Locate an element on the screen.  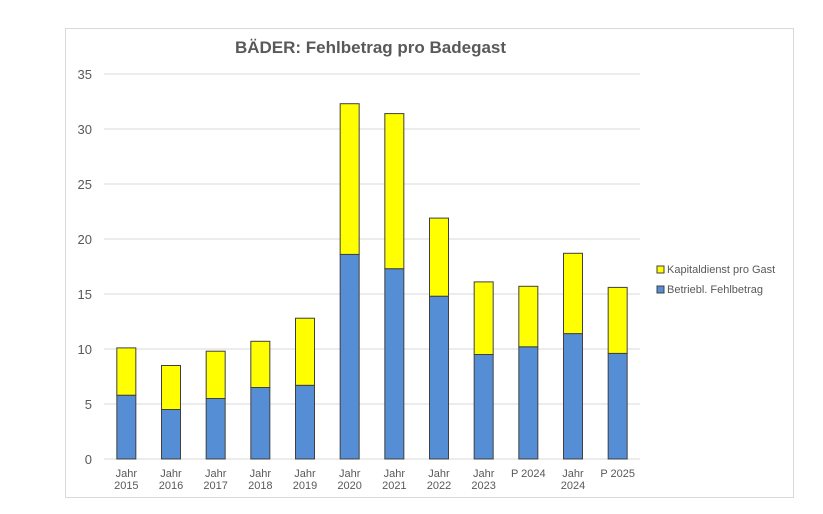
x-tick-label: 2020 is located at coordinates (349, 486).